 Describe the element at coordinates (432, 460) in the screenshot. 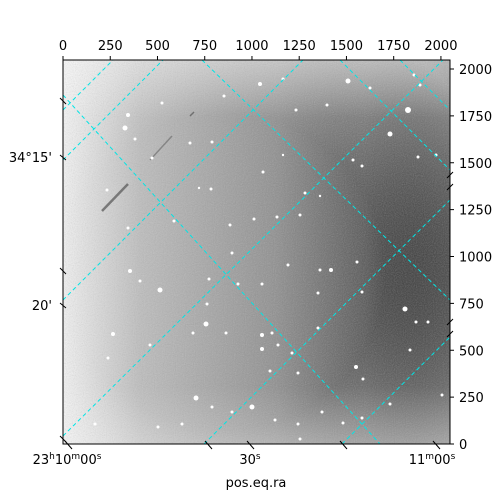

I see `bottom-tick-label: 11m00s` at that location.